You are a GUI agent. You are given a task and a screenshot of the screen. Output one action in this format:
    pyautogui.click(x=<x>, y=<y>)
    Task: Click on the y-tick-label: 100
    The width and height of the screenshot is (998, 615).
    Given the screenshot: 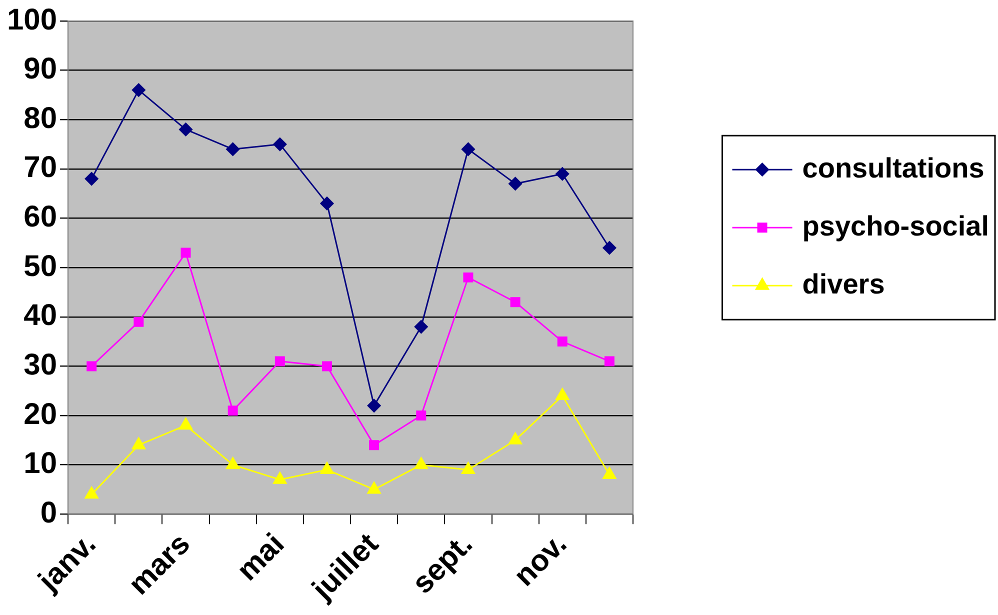 What is the action you would take?
    pyautogui.click(x=32, y=19)
    